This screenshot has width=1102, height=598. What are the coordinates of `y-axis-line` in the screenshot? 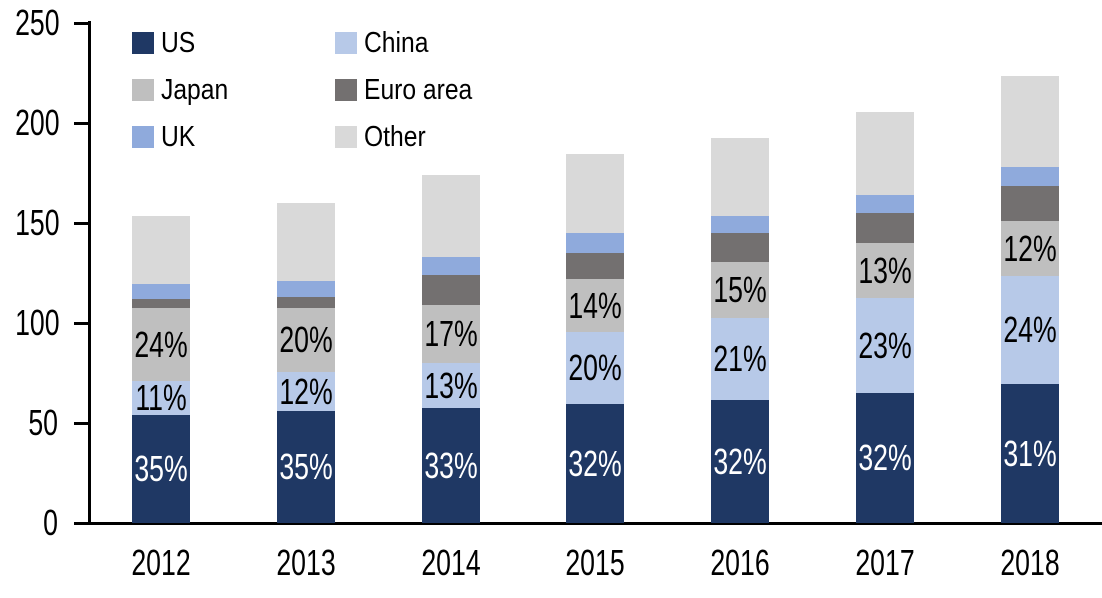 It's located at (89, 273).